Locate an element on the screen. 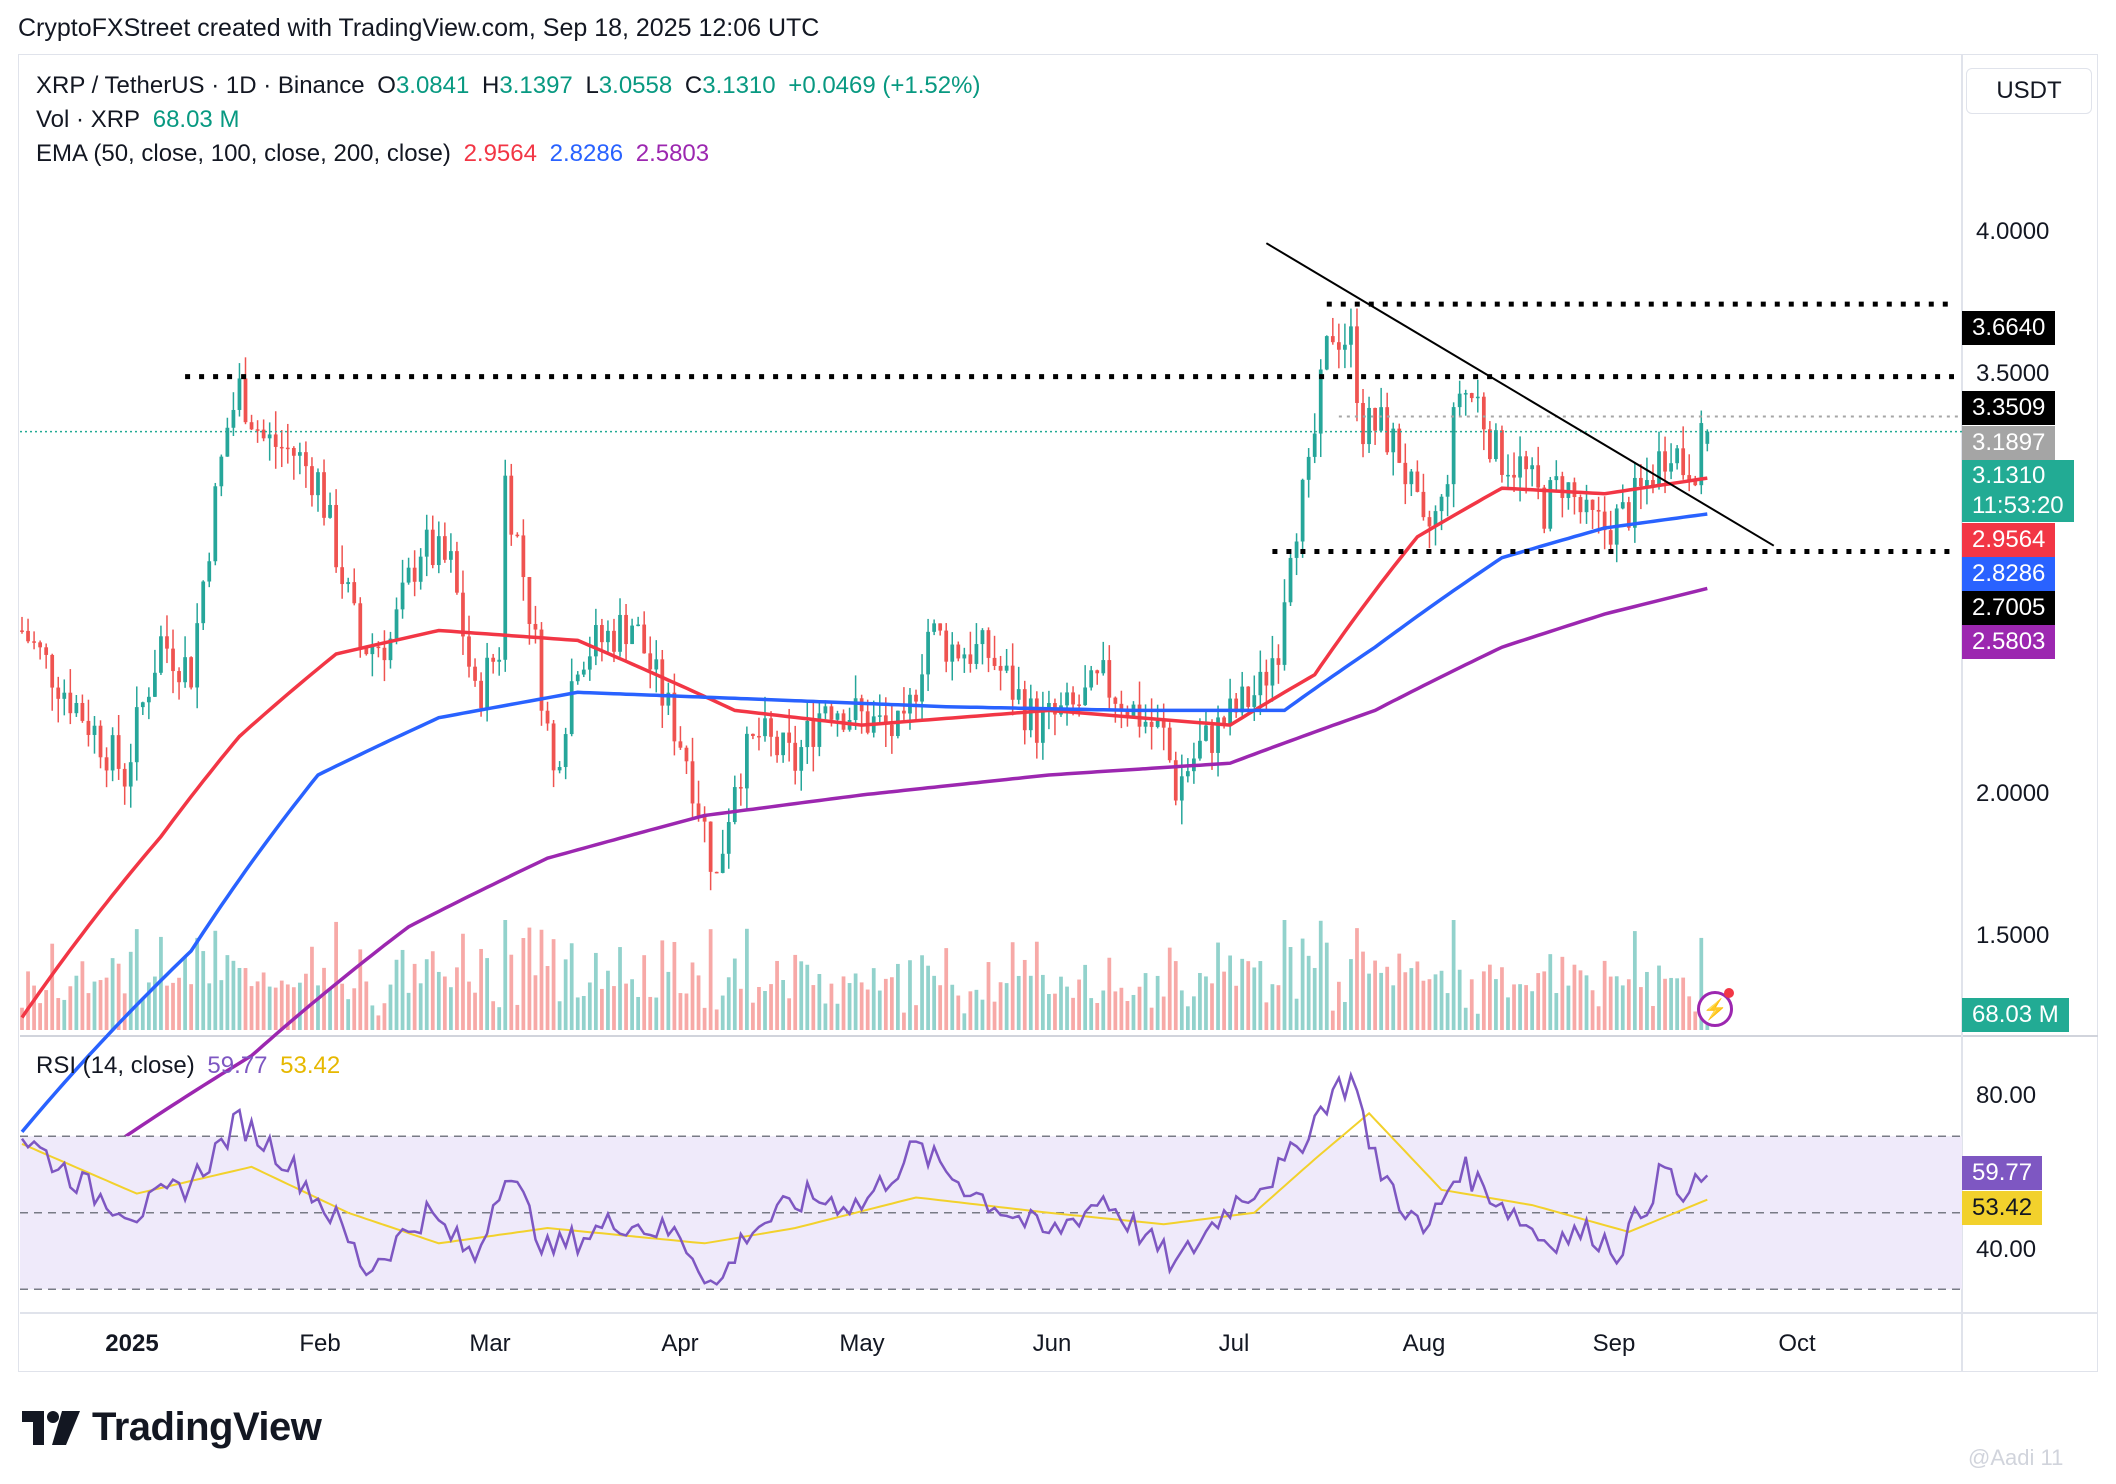 The height and width of the screenshot is (1484, 2116). rsi-label: RSI (14, close) is located at coordinates (115, 1065).